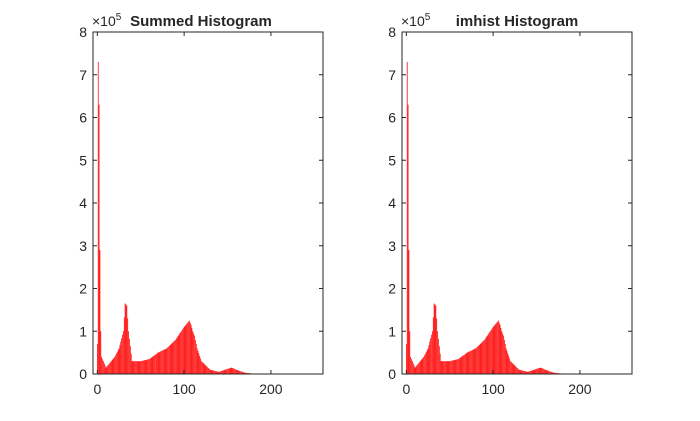 The height and width of the screenshot is (421, 700). Describe the element at coordinates (392, 160) in the screenshot. I see `y-tick-label: 5` at that location.